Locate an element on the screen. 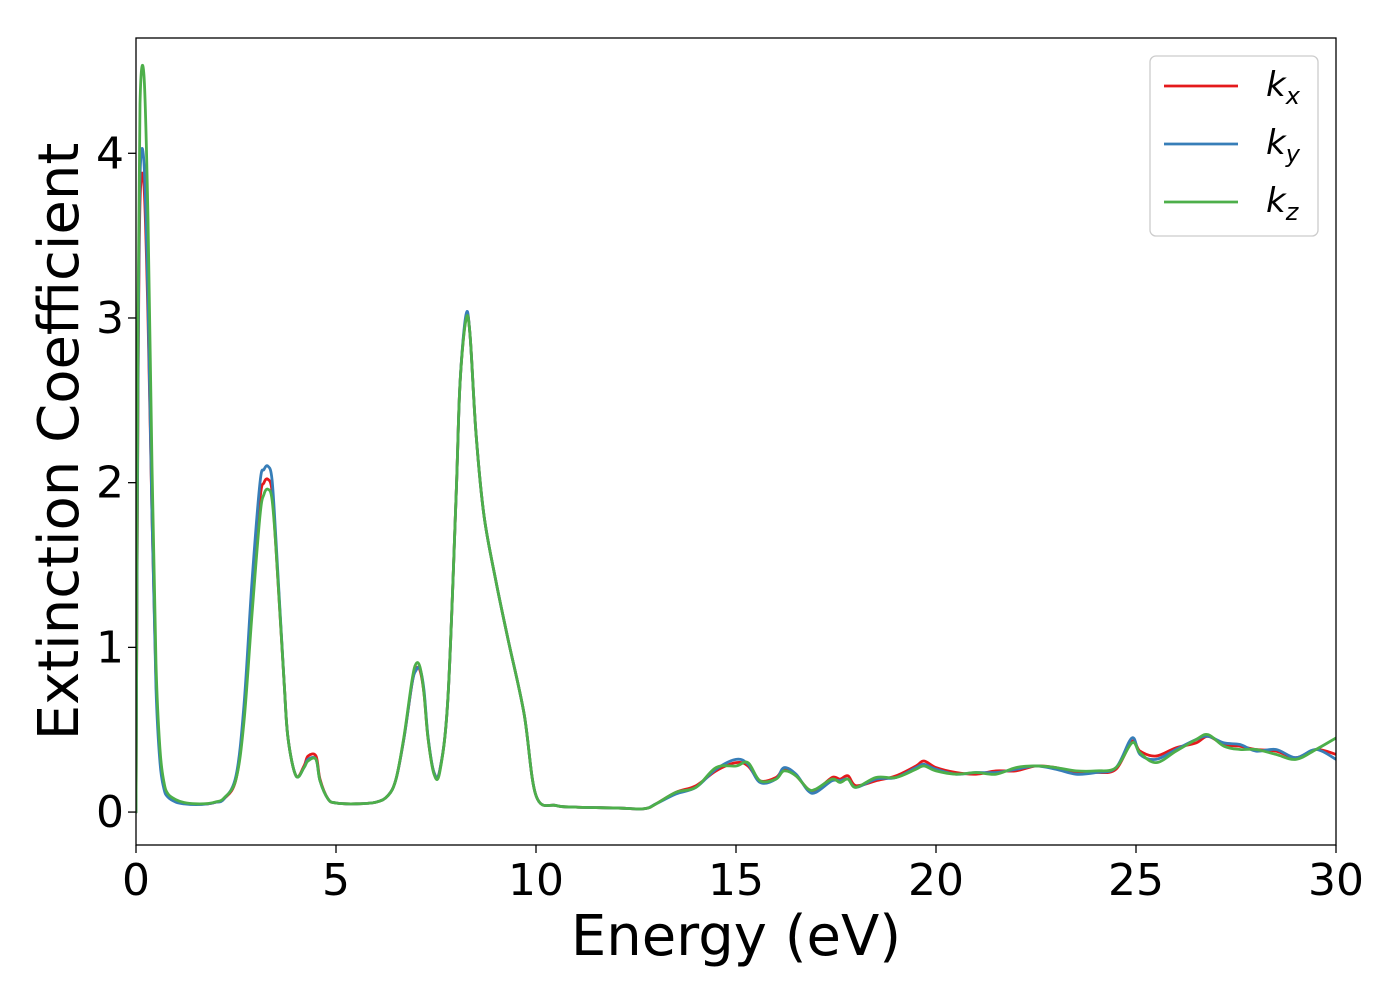 Image resolution: width=1400 pixels, height=1000 pixels. y-tick-label: 1 is located at coordinates (110, 647).